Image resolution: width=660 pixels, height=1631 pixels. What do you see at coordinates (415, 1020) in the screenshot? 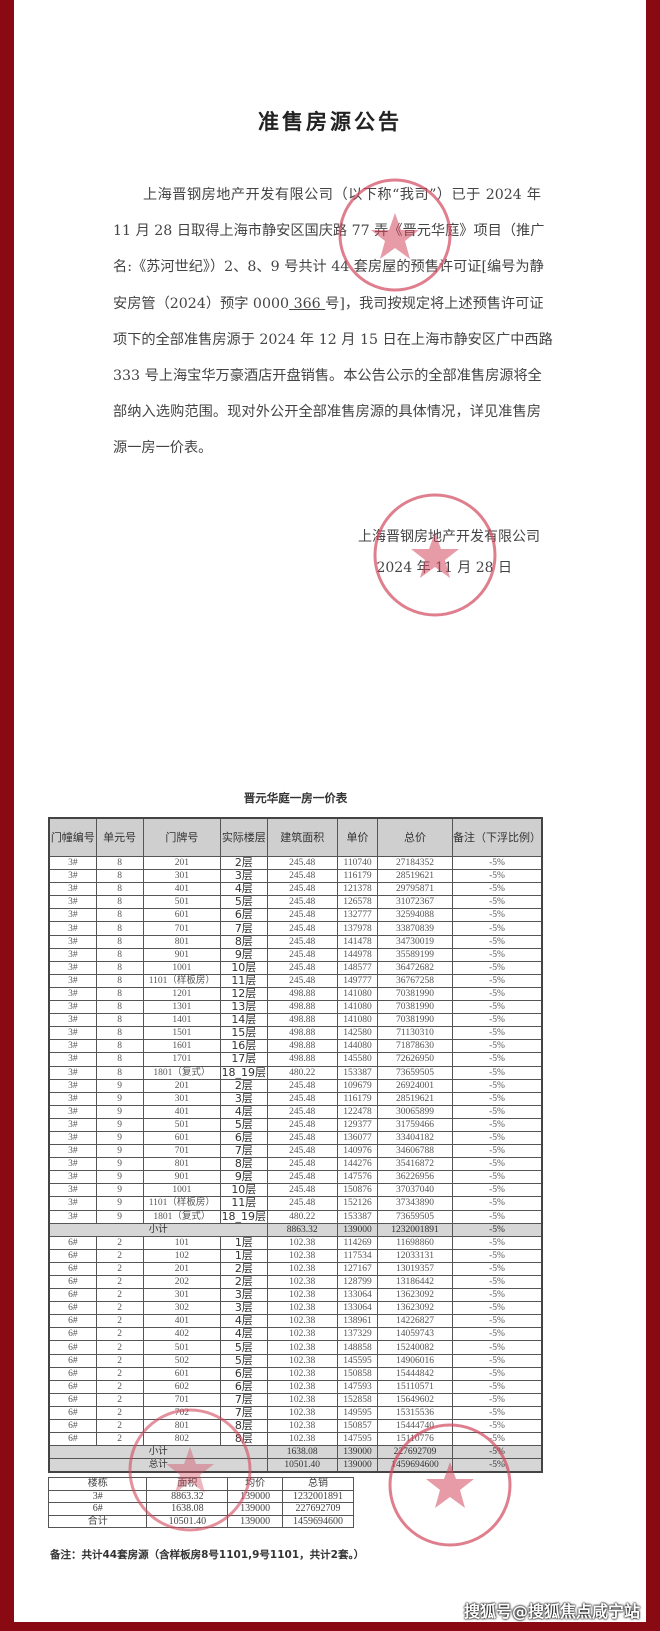
I see `total-price-cell: 70381990` at bounding box center [415, 1020].